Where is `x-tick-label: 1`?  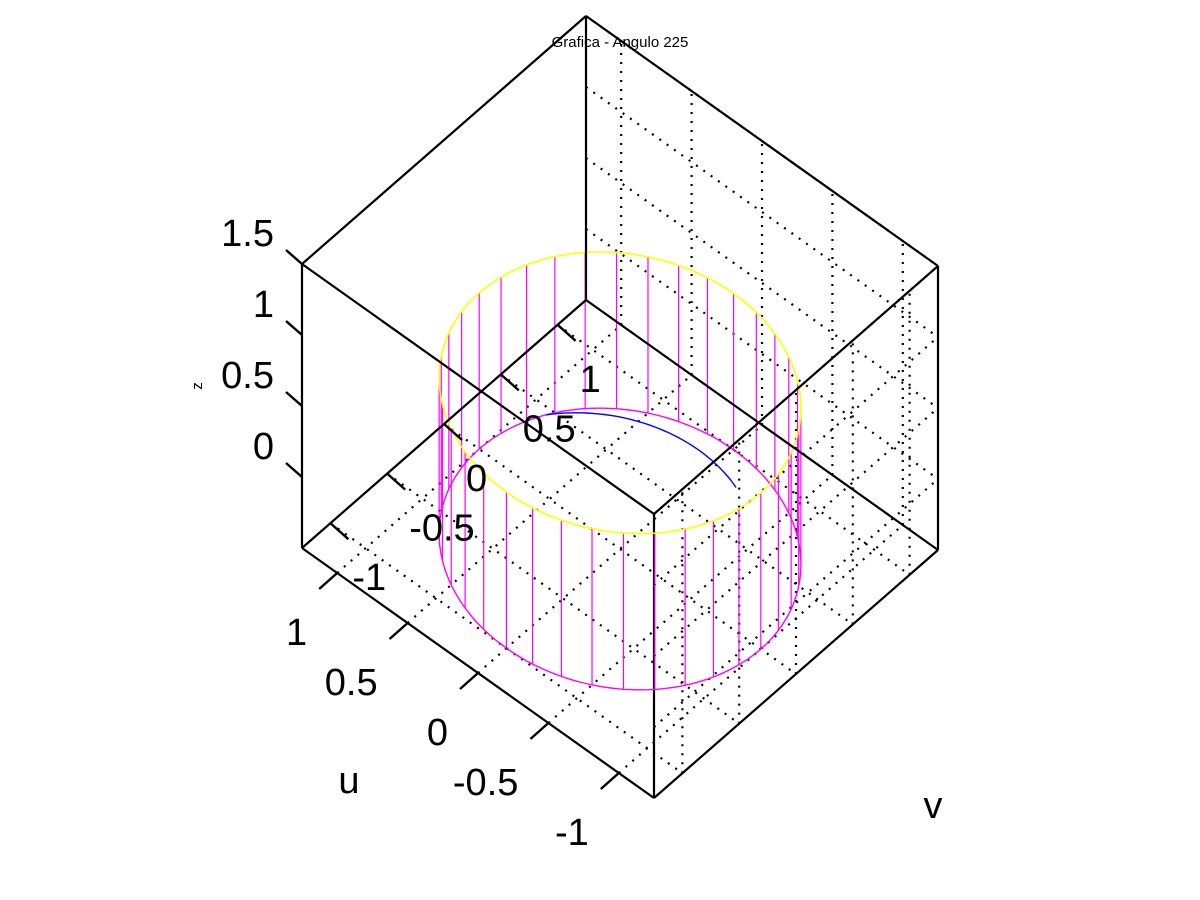
x-tick-label: 1 is located at coordinates (296, 633).